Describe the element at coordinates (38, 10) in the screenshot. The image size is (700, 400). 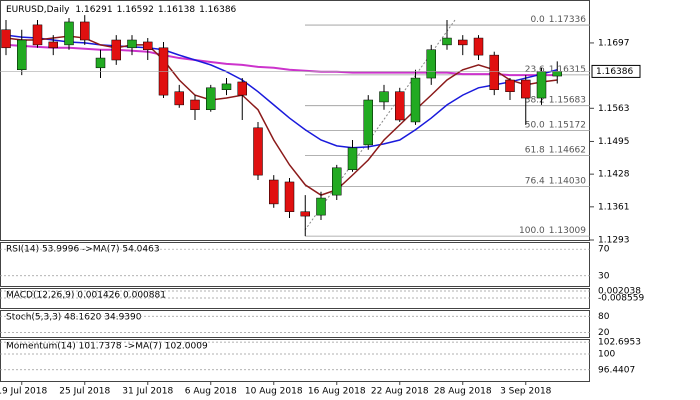
I see `symbol: EURUSD,Daily` at that location.